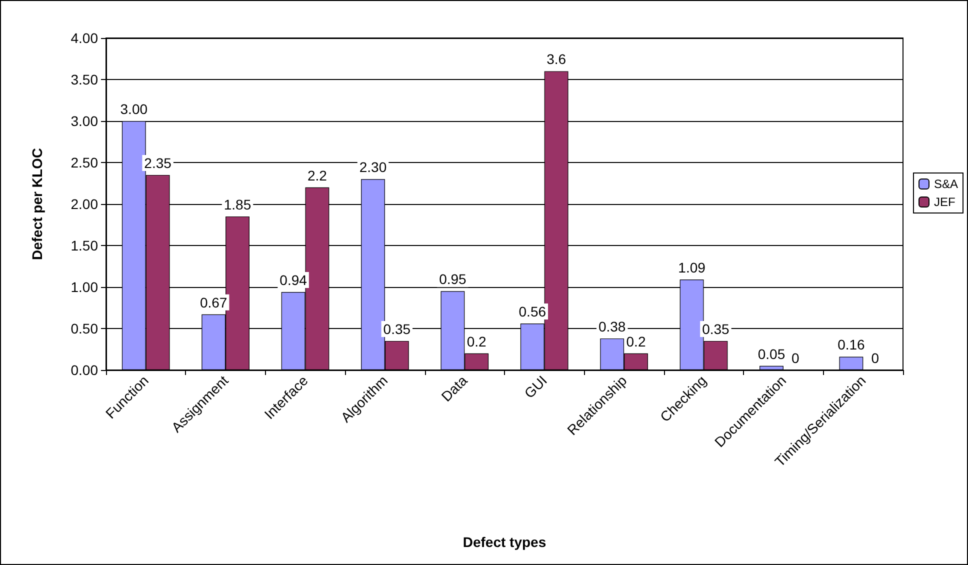 This screenshot has width=968, height=565. I want to click on x-axis-title: Defect types, so click(504, 542).